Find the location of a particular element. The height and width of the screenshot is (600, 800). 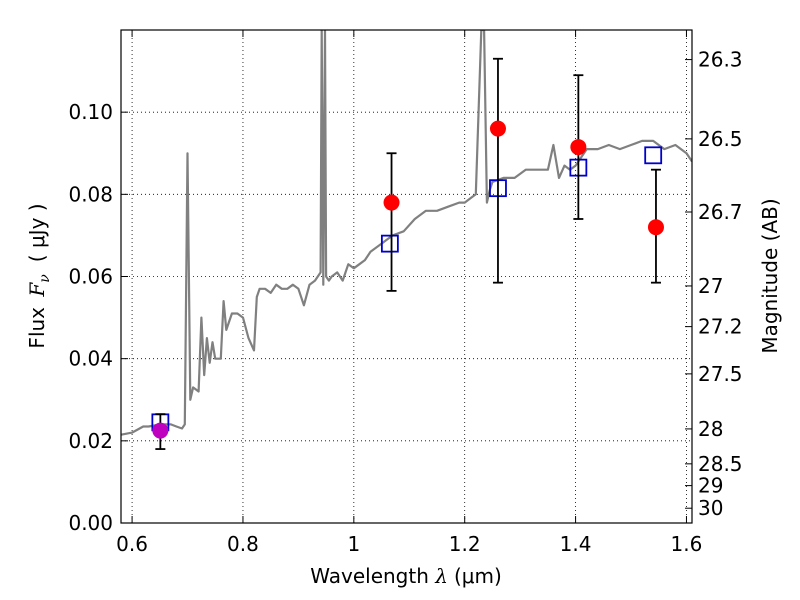

y-tick-label: 0.02 is located at coordinates (90, 441).